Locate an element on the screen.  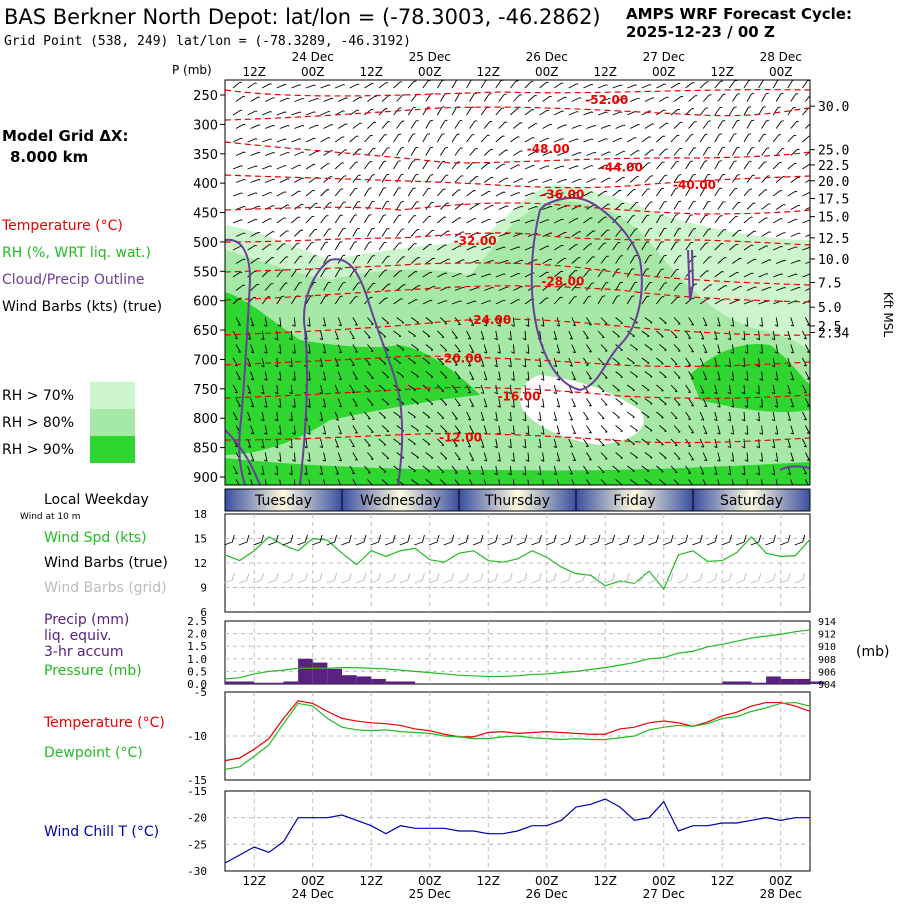
precip-bar is located at coordinates (364, 680).